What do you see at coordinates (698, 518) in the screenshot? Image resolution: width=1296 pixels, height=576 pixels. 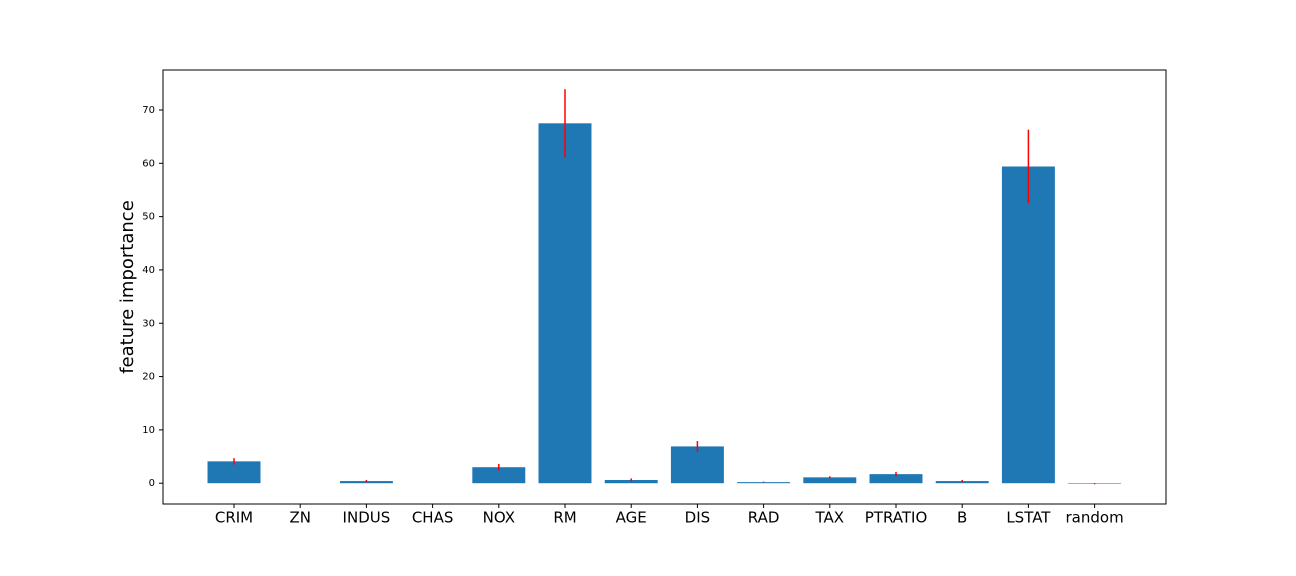 I see `x-tick-label: DIS` at bounding box center [698, 518].